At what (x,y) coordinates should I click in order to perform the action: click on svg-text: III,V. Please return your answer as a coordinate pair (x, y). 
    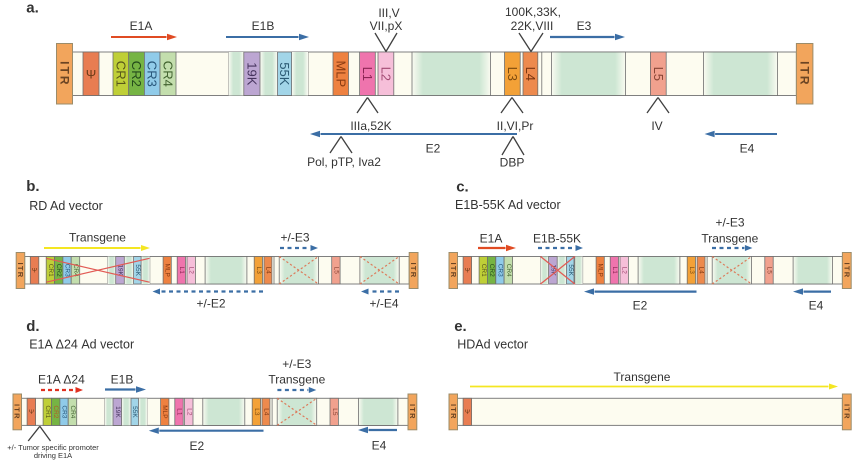
    Looking at the image, I should click on (388, 13).